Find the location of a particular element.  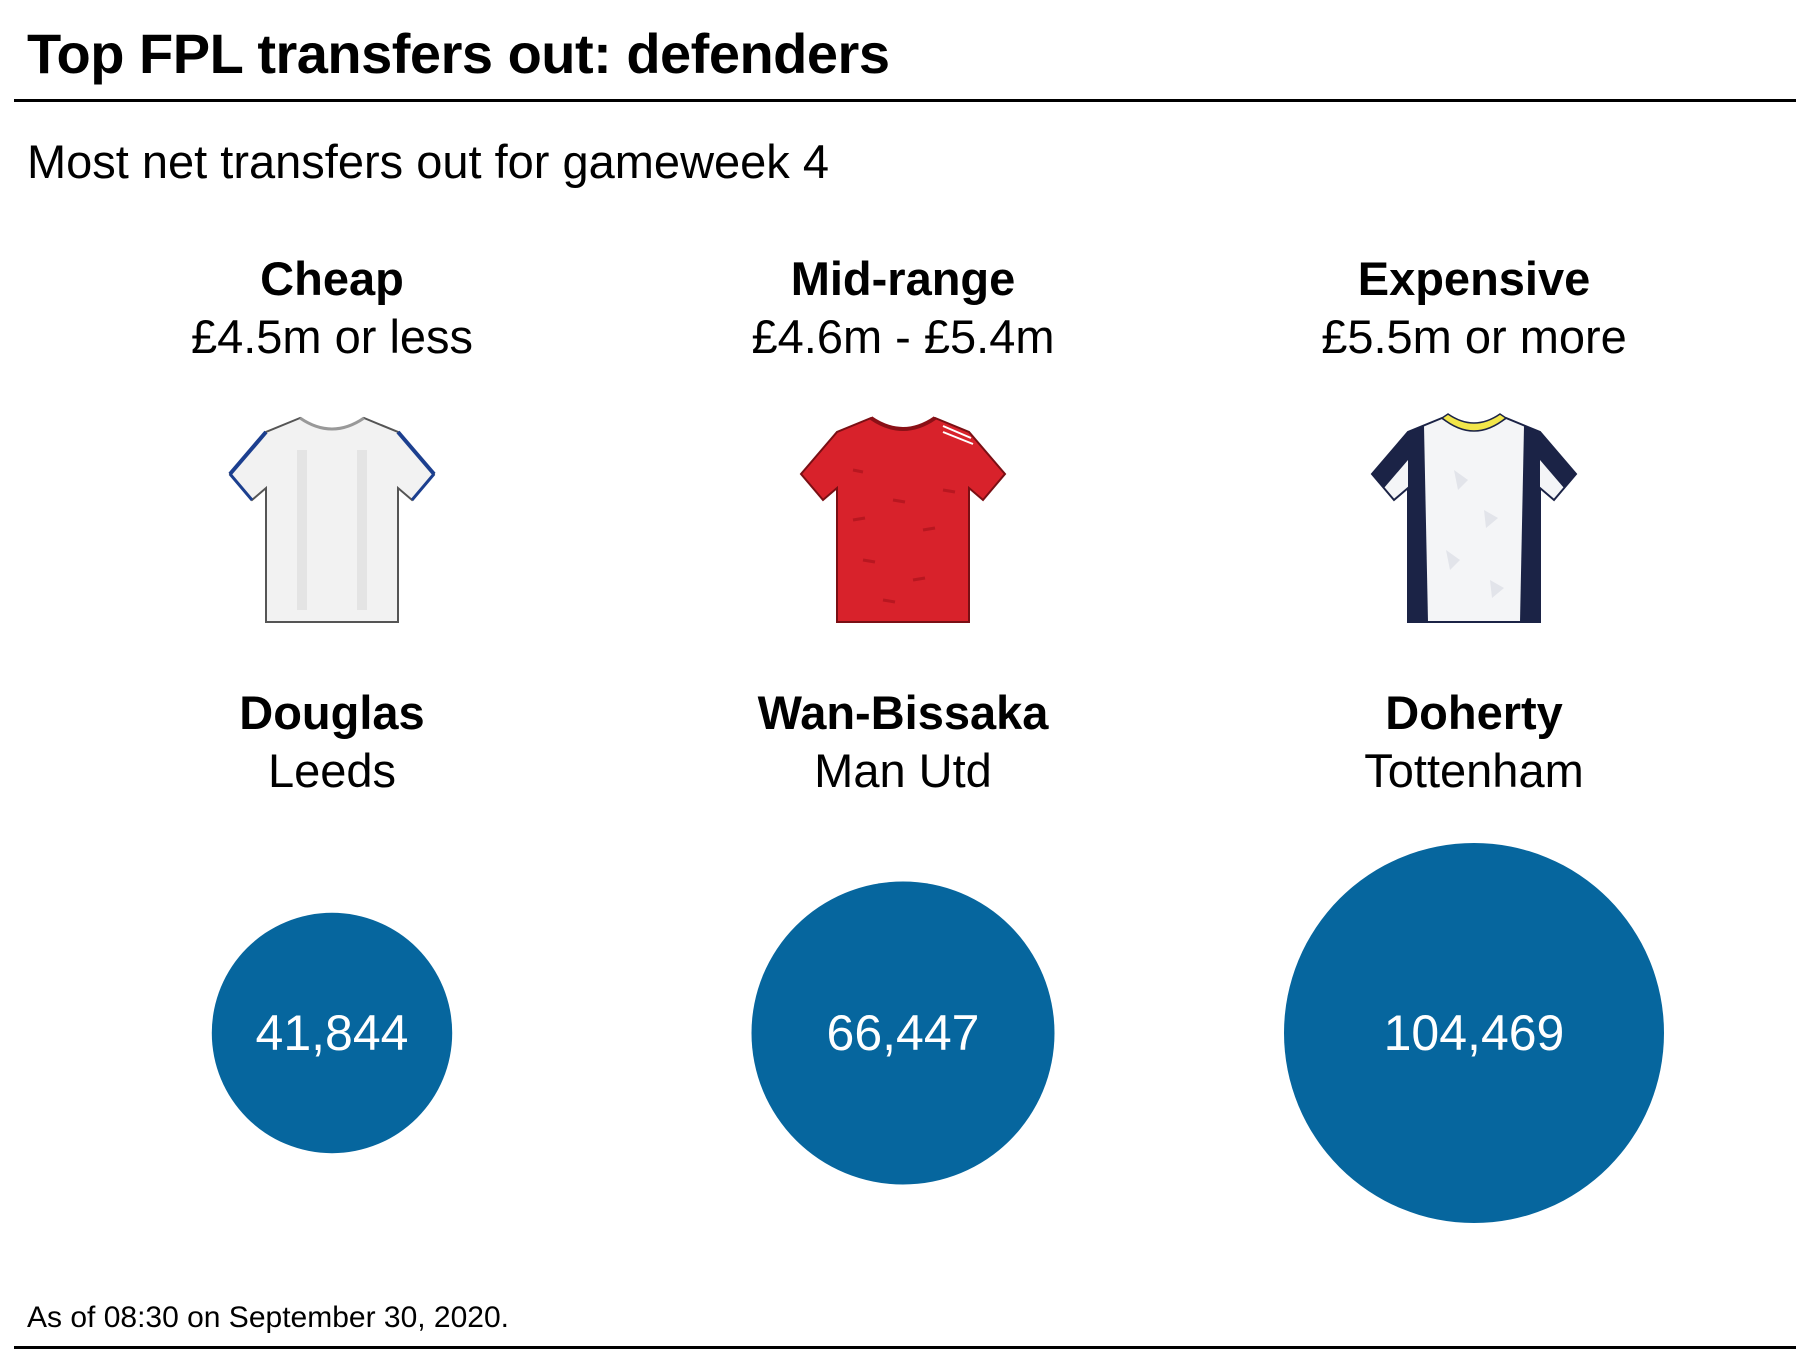

tier-price-range: £4.6m - £5.4m is located at coordinates (903, 336).